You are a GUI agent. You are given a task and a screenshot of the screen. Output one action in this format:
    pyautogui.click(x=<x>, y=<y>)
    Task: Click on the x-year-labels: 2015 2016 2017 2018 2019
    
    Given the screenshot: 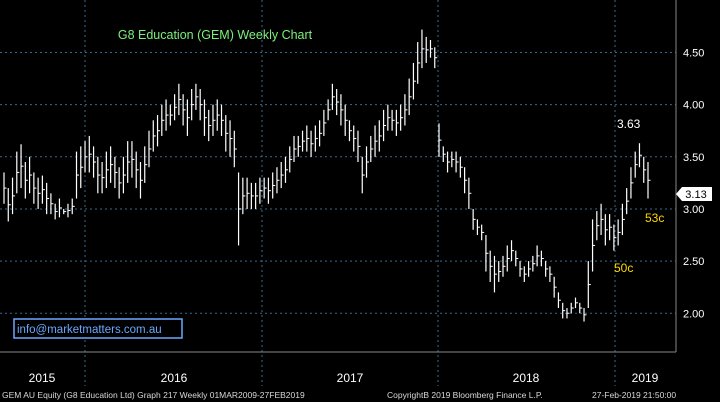 What is the action you would take?
    pyautogui.click(x=344, y=378)
    